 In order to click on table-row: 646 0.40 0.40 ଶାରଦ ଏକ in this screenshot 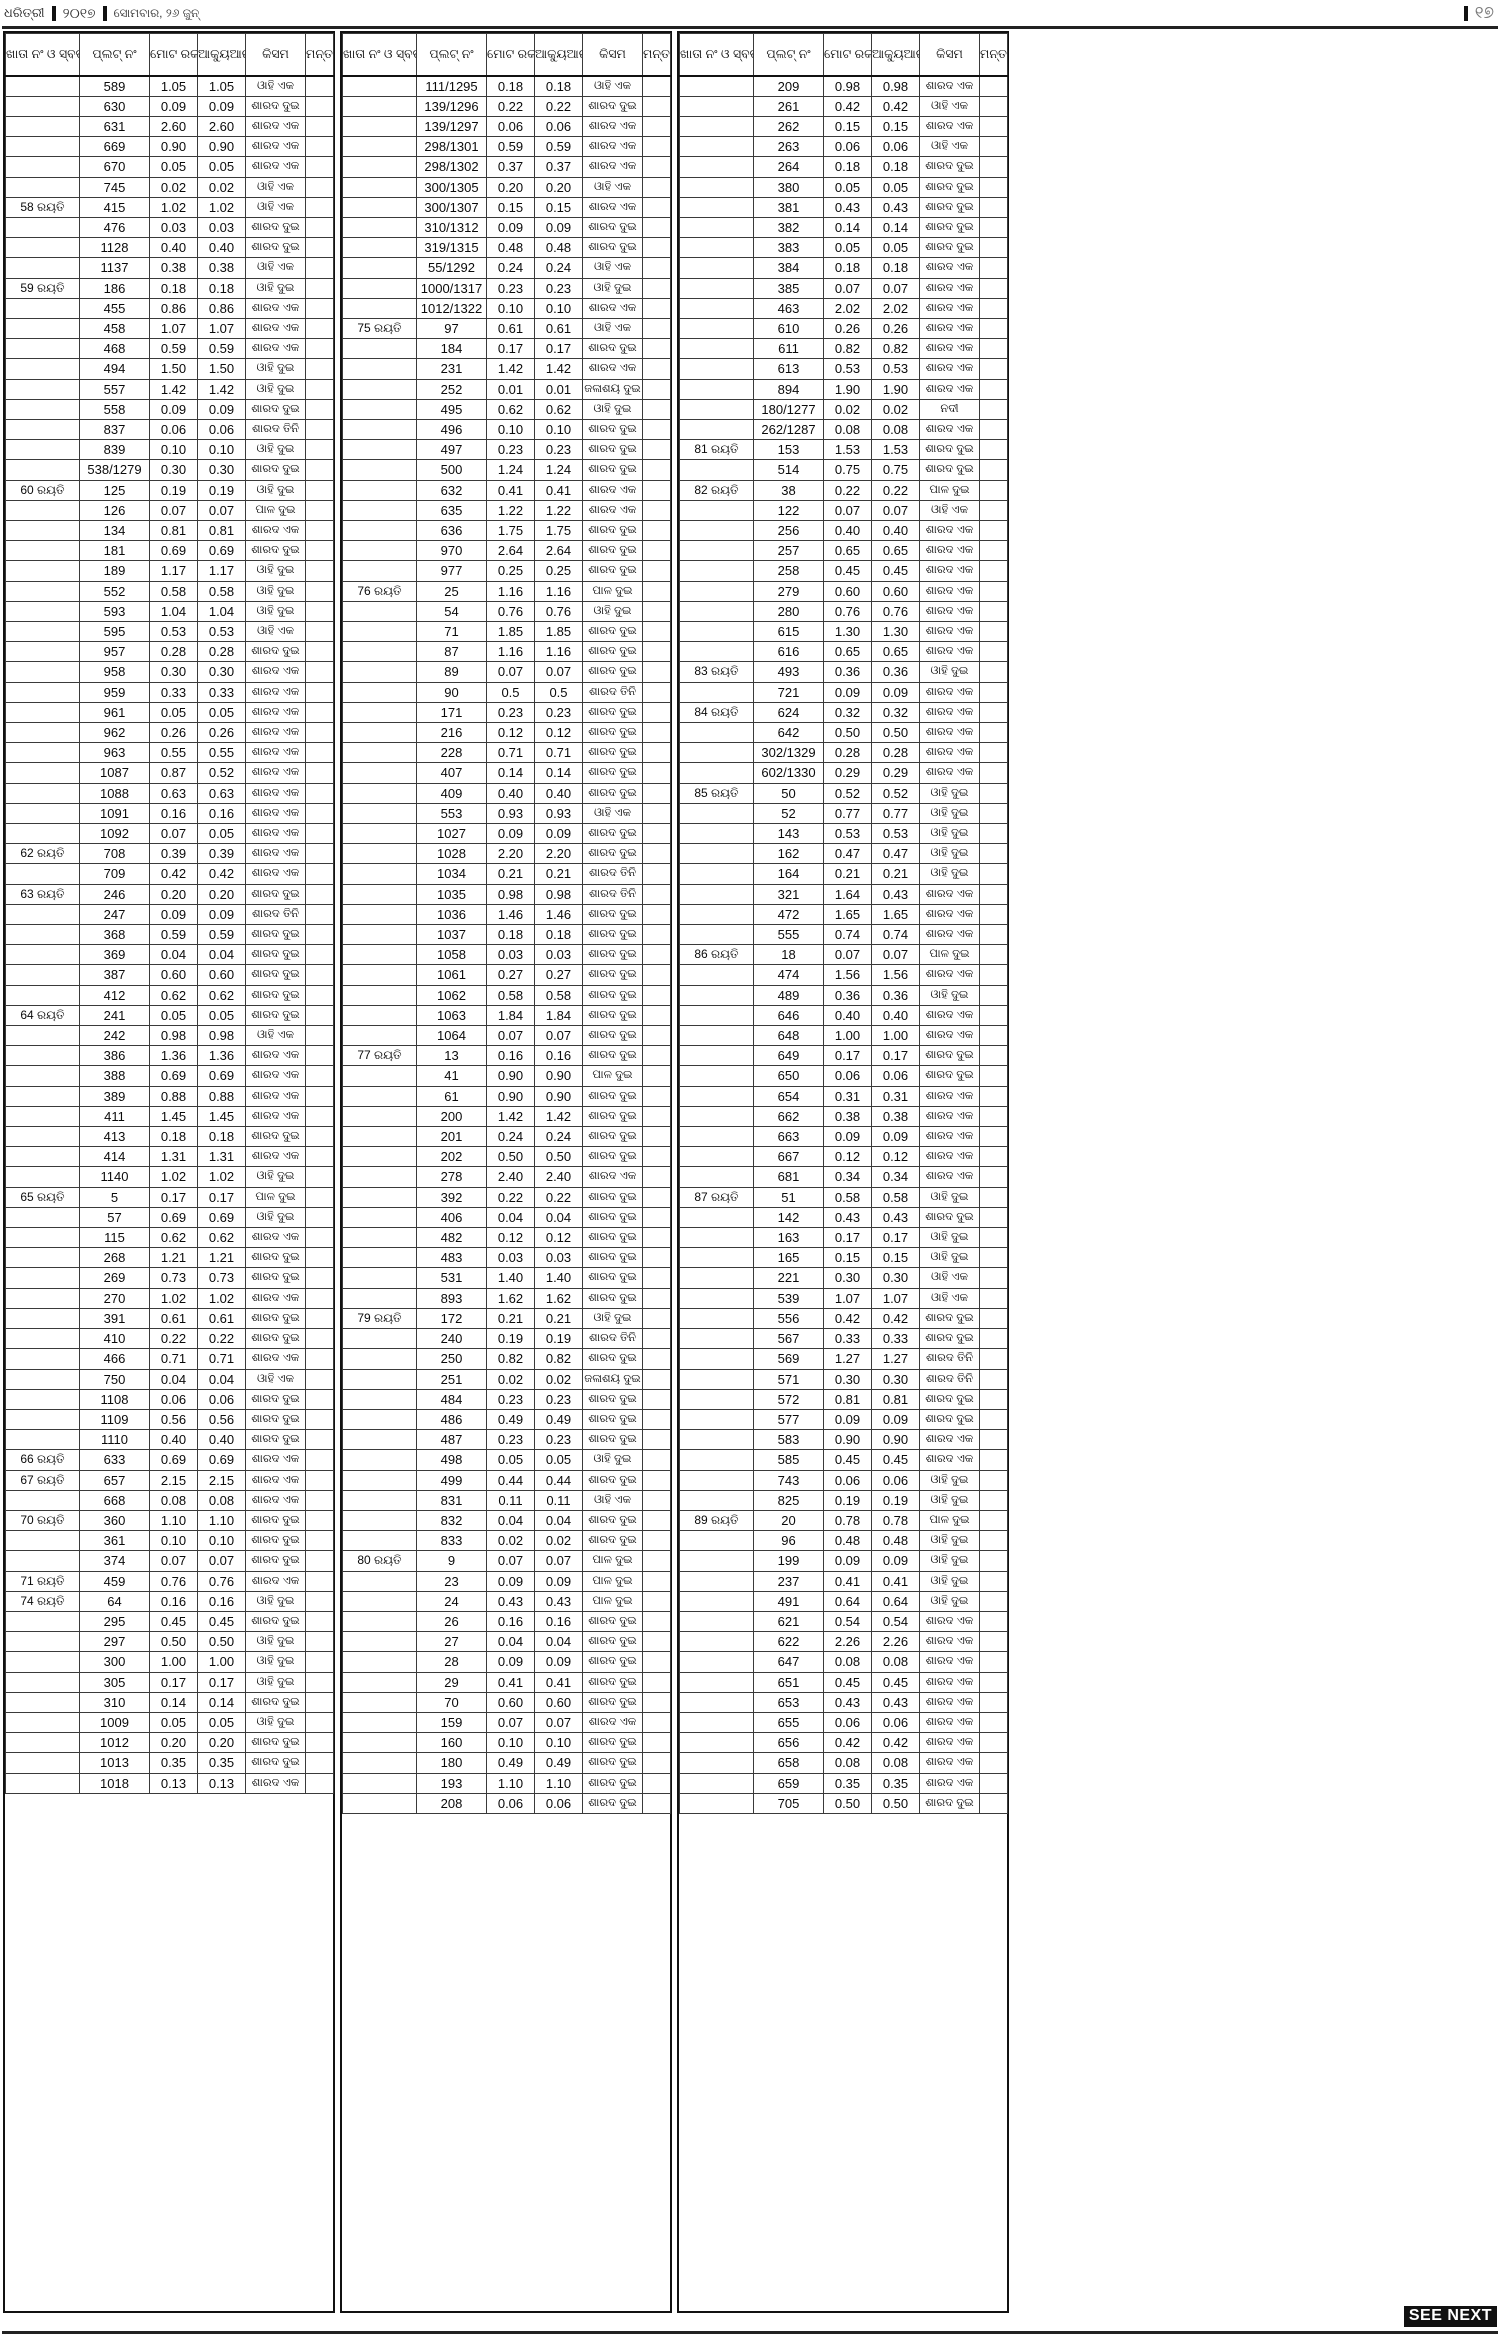, I will do `click(843, 1015)`.